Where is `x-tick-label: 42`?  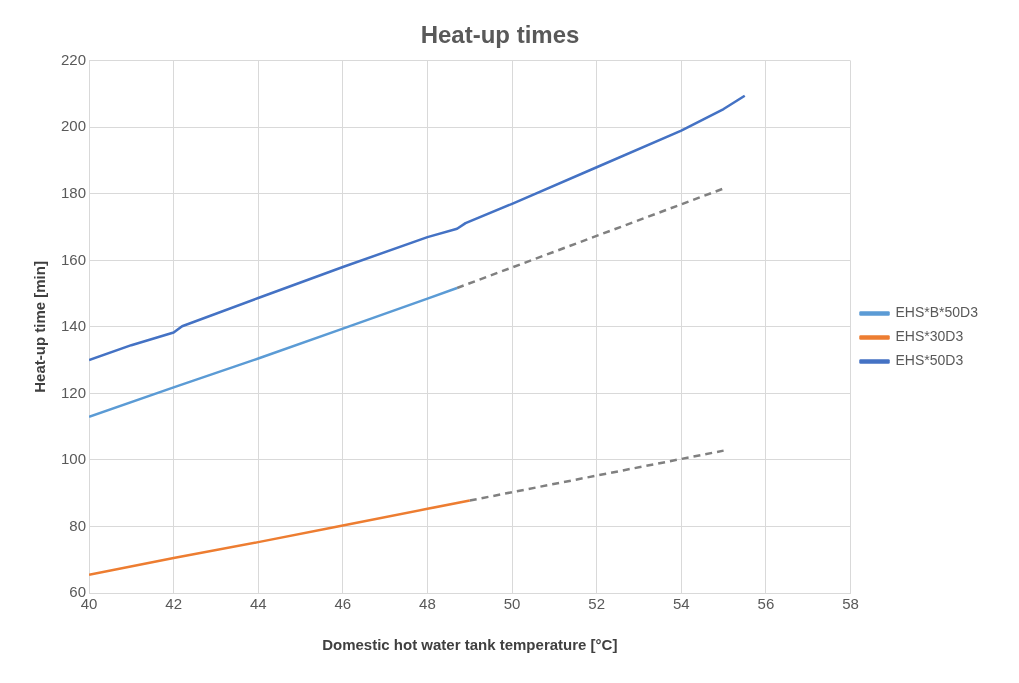
x-tick-label: 42 is located at coordinates (173, 604).